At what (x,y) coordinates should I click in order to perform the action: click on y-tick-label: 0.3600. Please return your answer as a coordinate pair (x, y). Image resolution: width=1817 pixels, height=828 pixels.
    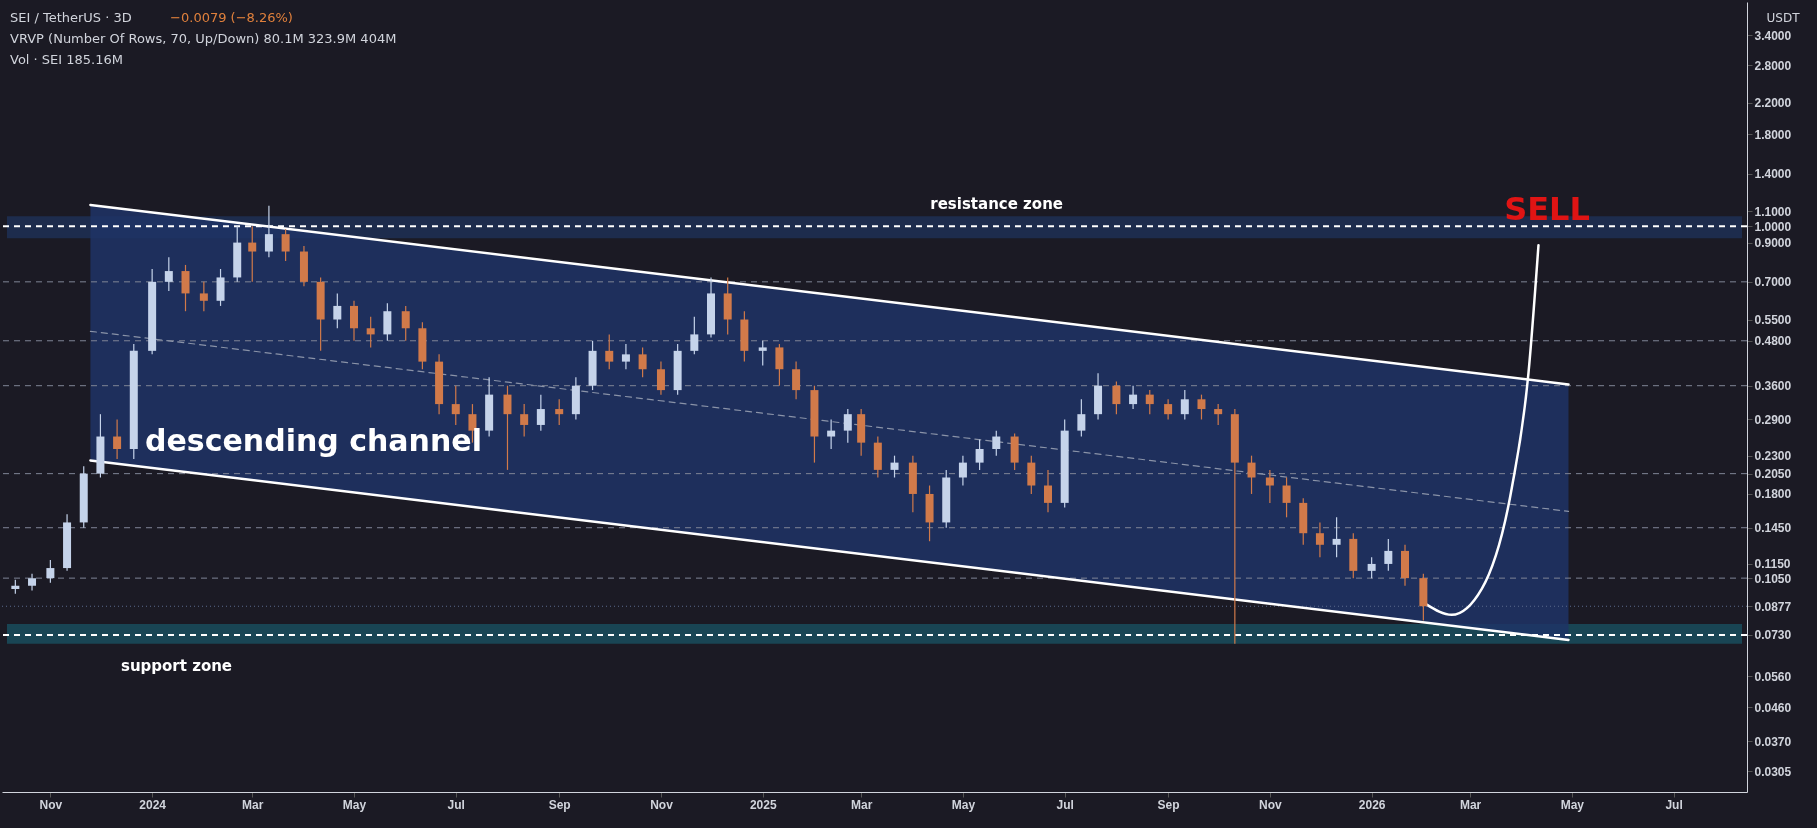
    Looking at the image, I should click on (1773, 386).